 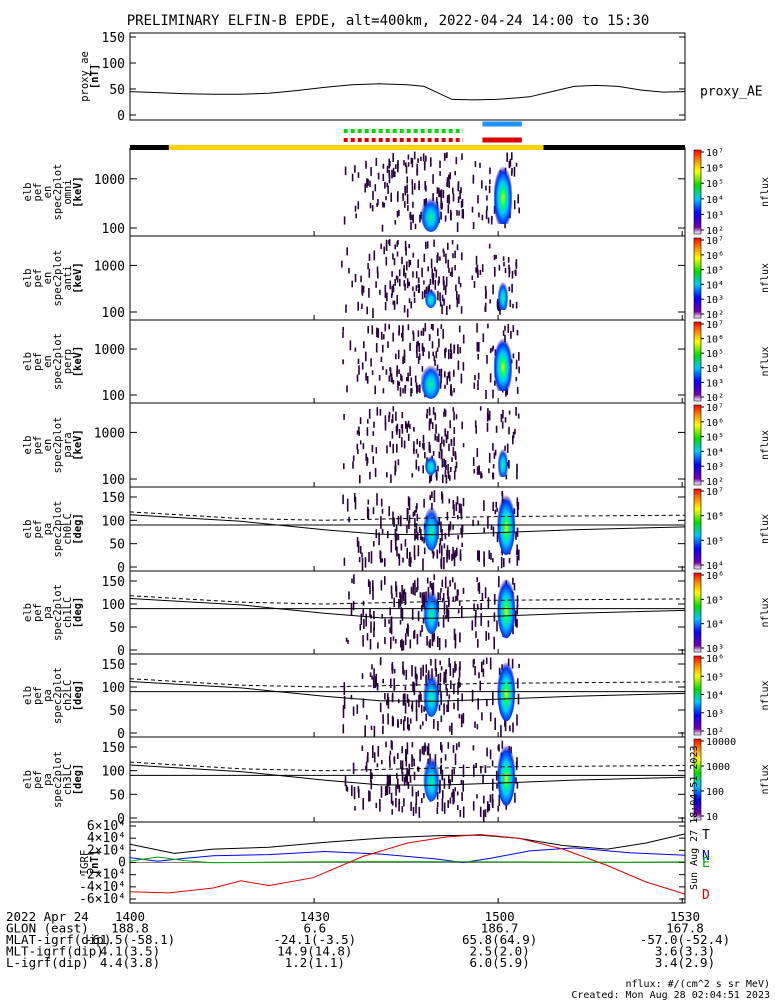 What do you see at coordinates (436, 531) in the screenshot?
I see `pa_ch0-panel: 0 50 100 150 10⁴ 10⁵ 10⁶ 10⁷ nflux` at bounding box center [436, 531].